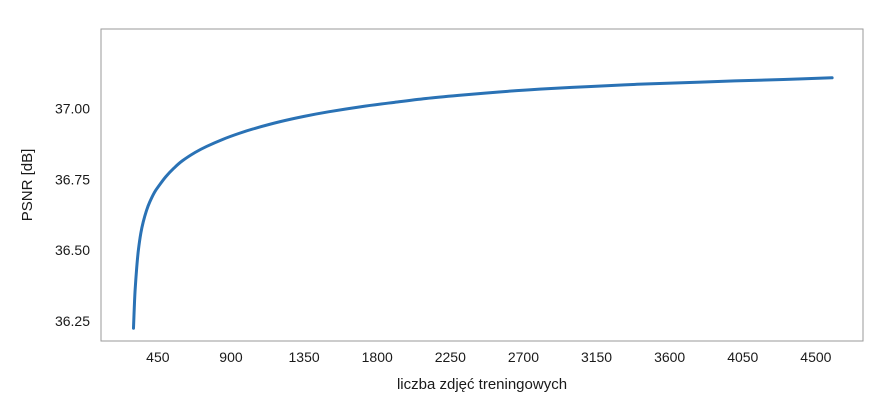  What do you see at coordinates (231, 357) in the screenshot?
I see `x-tick-label: 900` at bounding box center [231, 357].